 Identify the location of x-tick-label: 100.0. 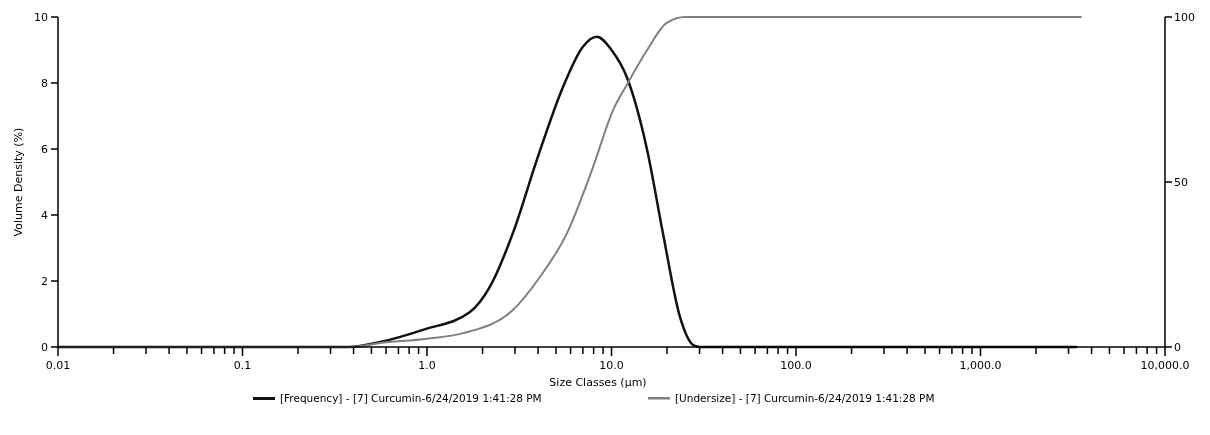
(796, 365).